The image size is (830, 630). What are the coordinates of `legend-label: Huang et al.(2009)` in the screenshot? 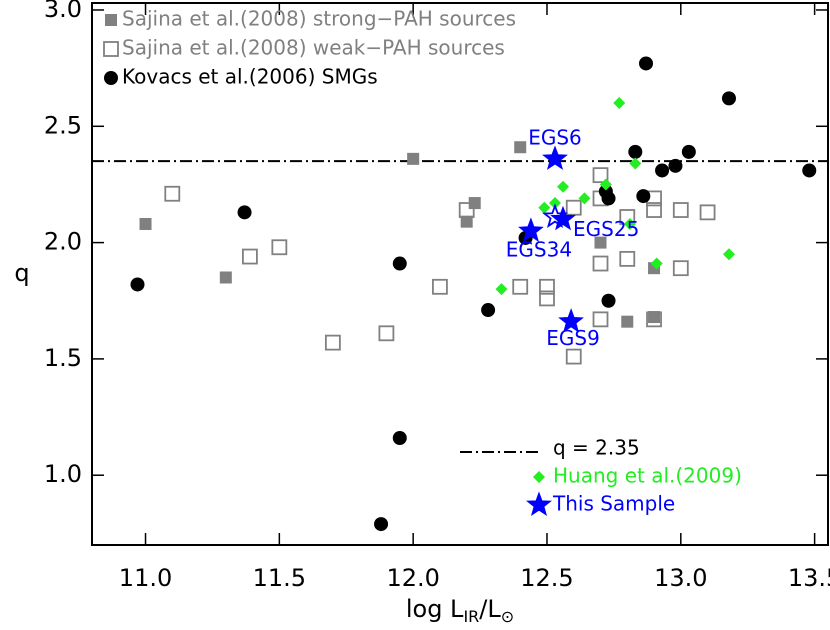 It's located at (647, 476).